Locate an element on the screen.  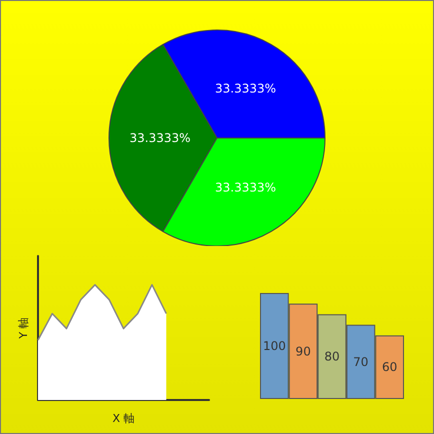
data-label: 60 is located at coordinates (390, 367).